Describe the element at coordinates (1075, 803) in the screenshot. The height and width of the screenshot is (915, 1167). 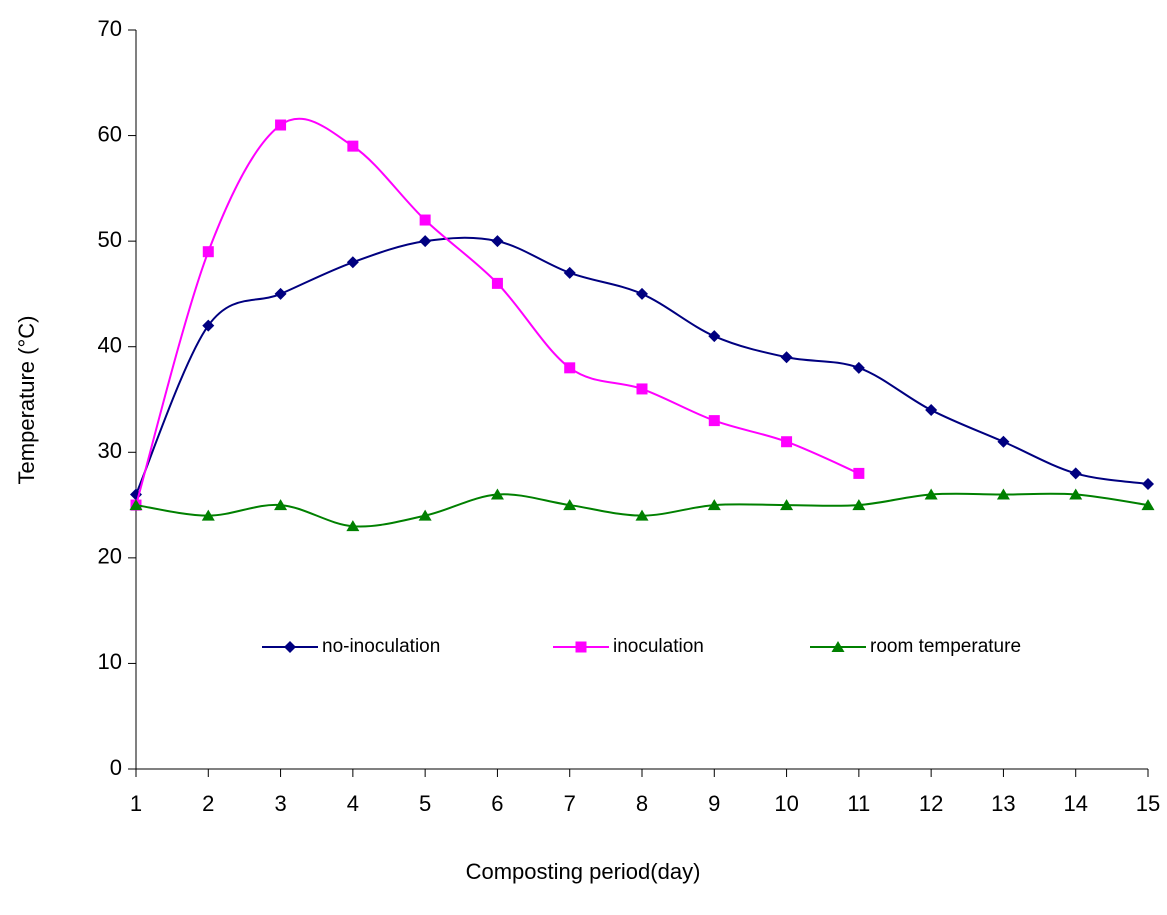
I see `x-tick-label: 14` at that location.